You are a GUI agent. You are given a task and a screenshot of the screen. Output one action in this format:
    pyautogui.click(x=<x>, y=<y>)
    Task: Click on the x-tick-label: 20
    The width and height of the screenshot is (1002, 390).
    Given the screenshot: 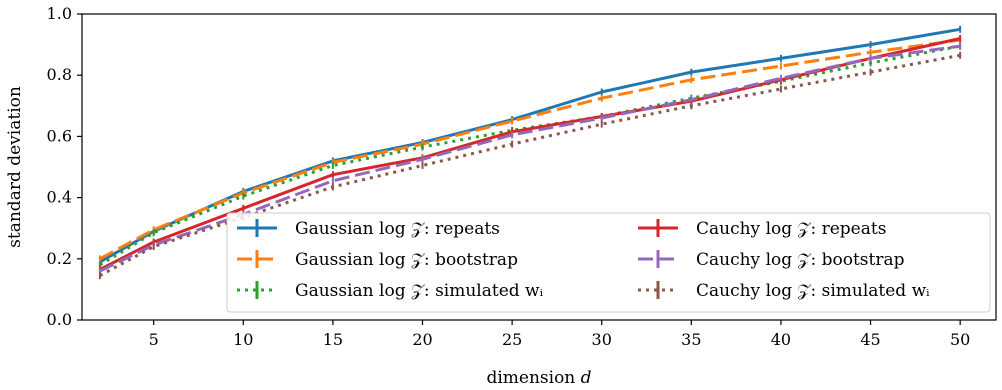 What is the action you would take?
    pyautogui.click(x=422, y=339)
    